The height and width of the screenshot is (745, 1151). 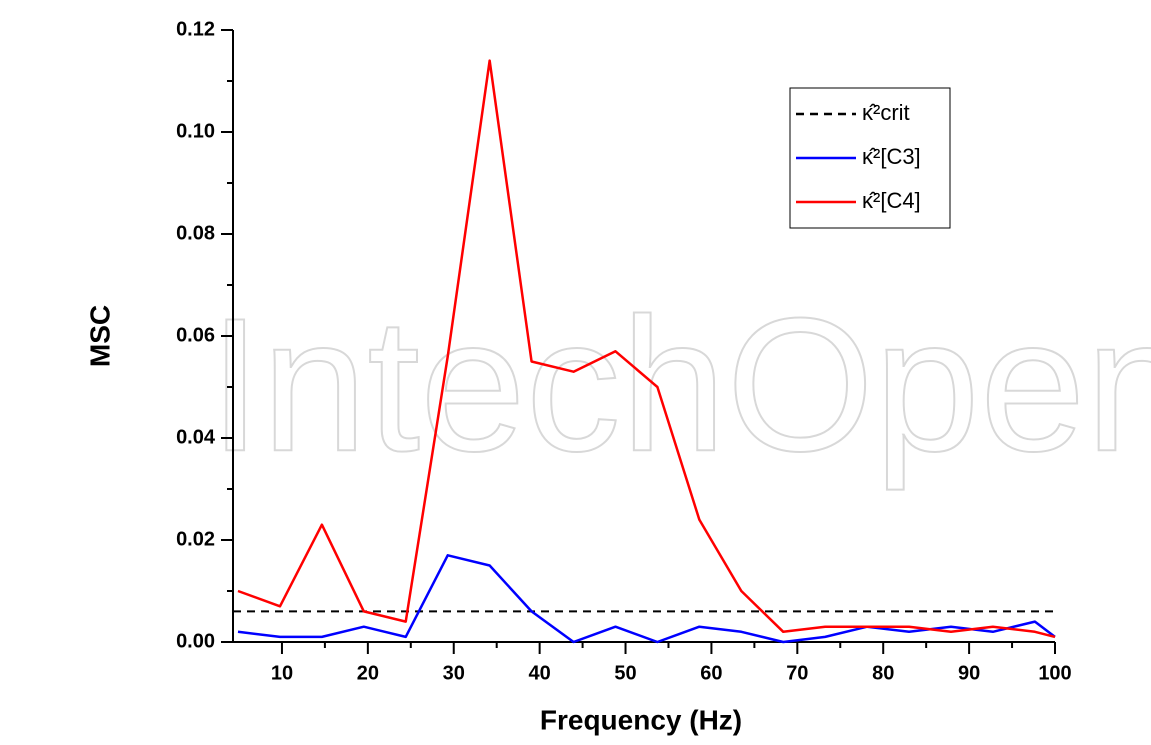 I want to click on x-tick-label: 40, so click(x=540, y=673).